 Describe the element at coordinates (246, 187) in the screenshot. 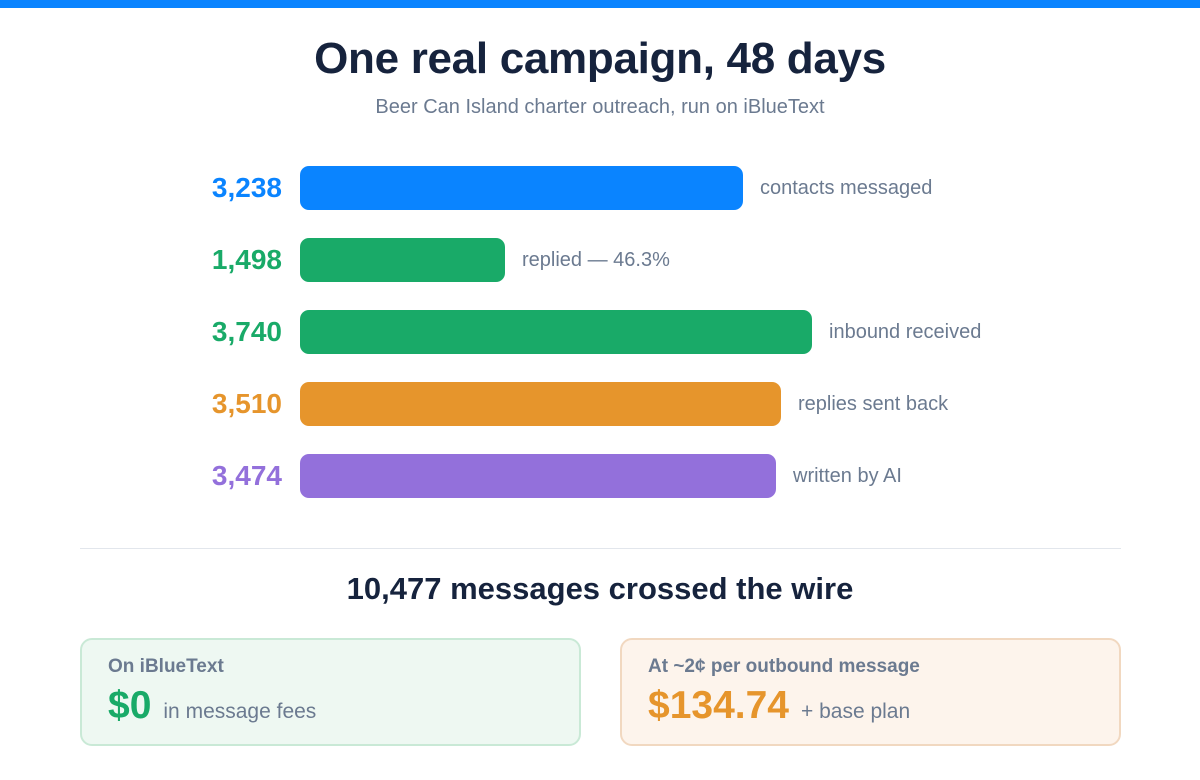

I see `bar-value: 3,238` at that location.